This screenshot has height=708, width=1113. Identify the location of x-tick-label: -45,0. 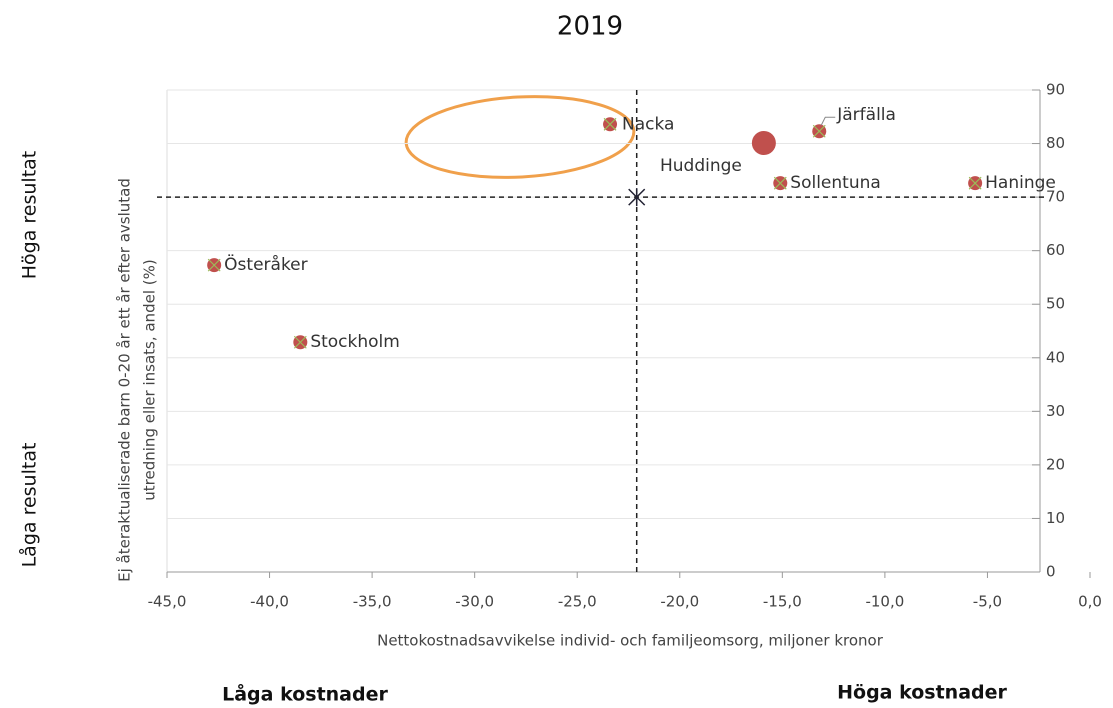
(167, 602).